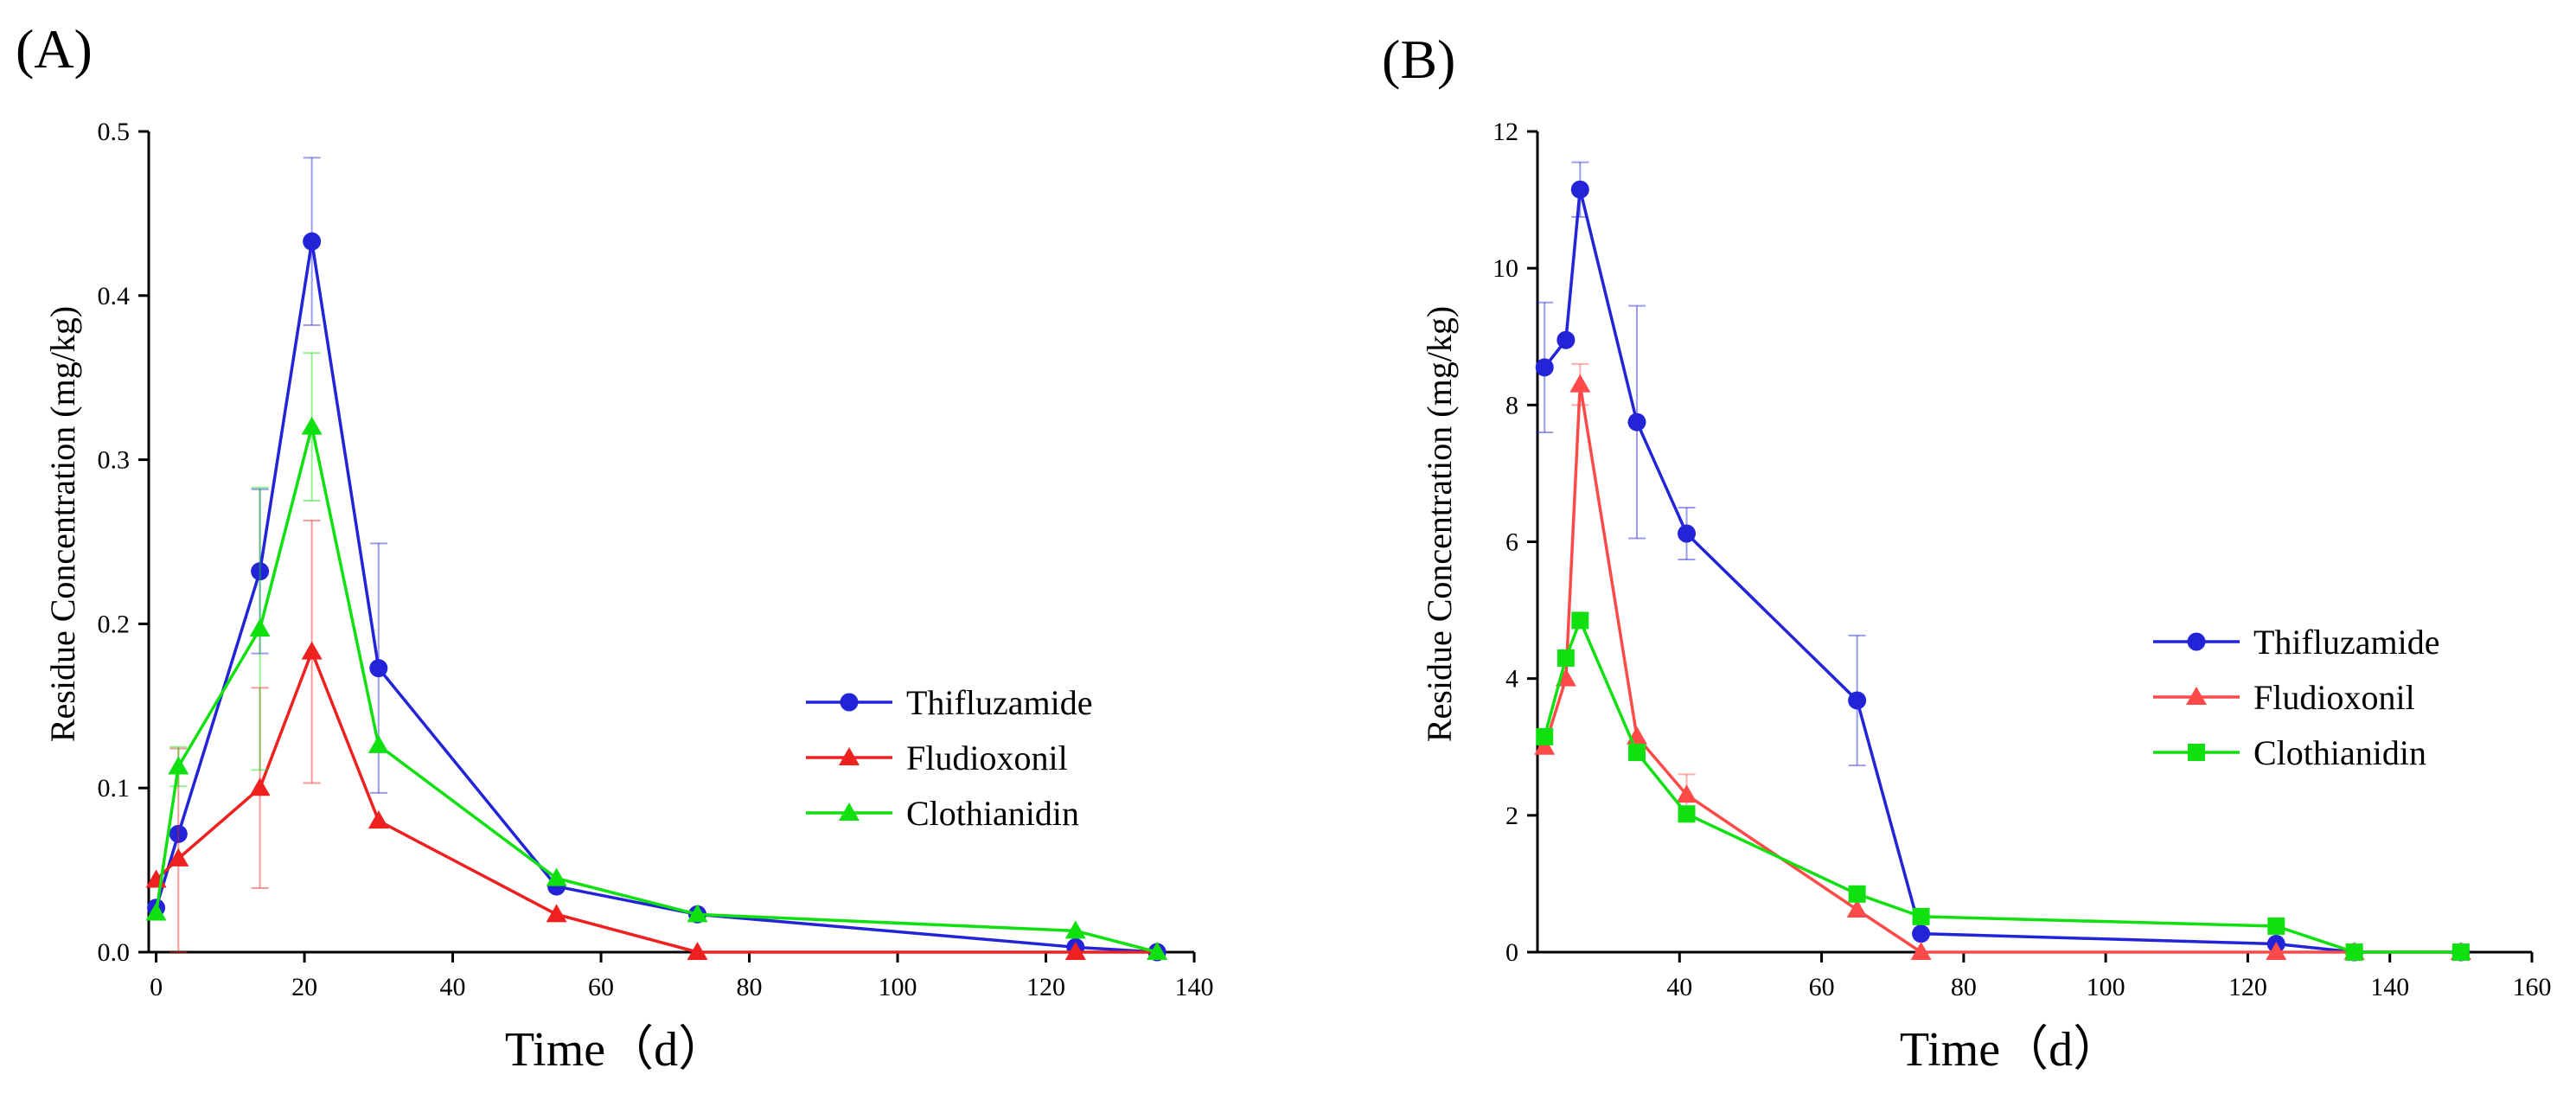 The width and height of the screenshot is (2576, 1100). Describe the element at coordinates (114, 788) in the screenshot. I see `panel-a-y-tick-label: 0.1` at that location.